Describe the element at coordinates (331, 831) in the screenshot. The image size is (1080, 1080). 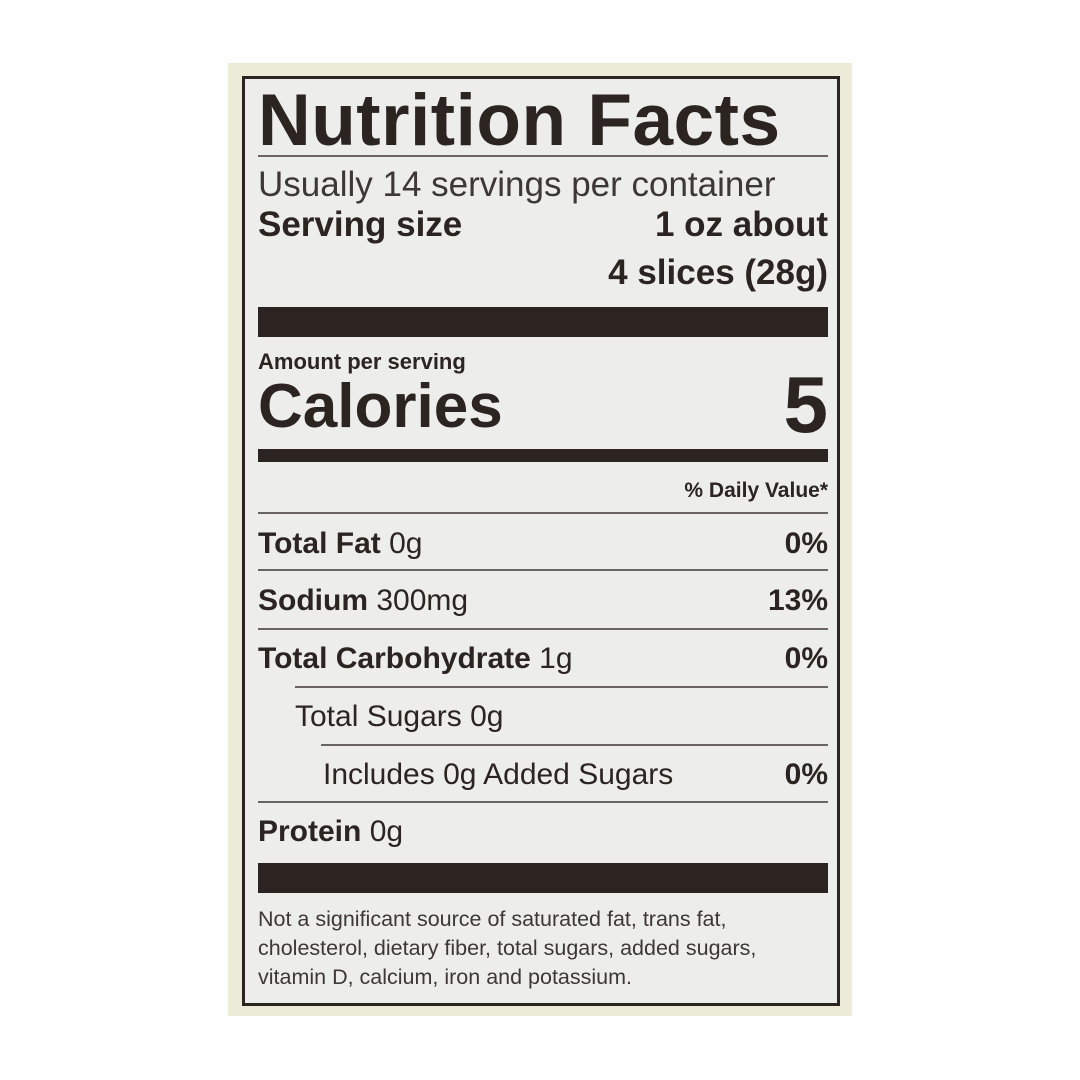
I see `nutrient-row-protein: Protein 0g` at that location.